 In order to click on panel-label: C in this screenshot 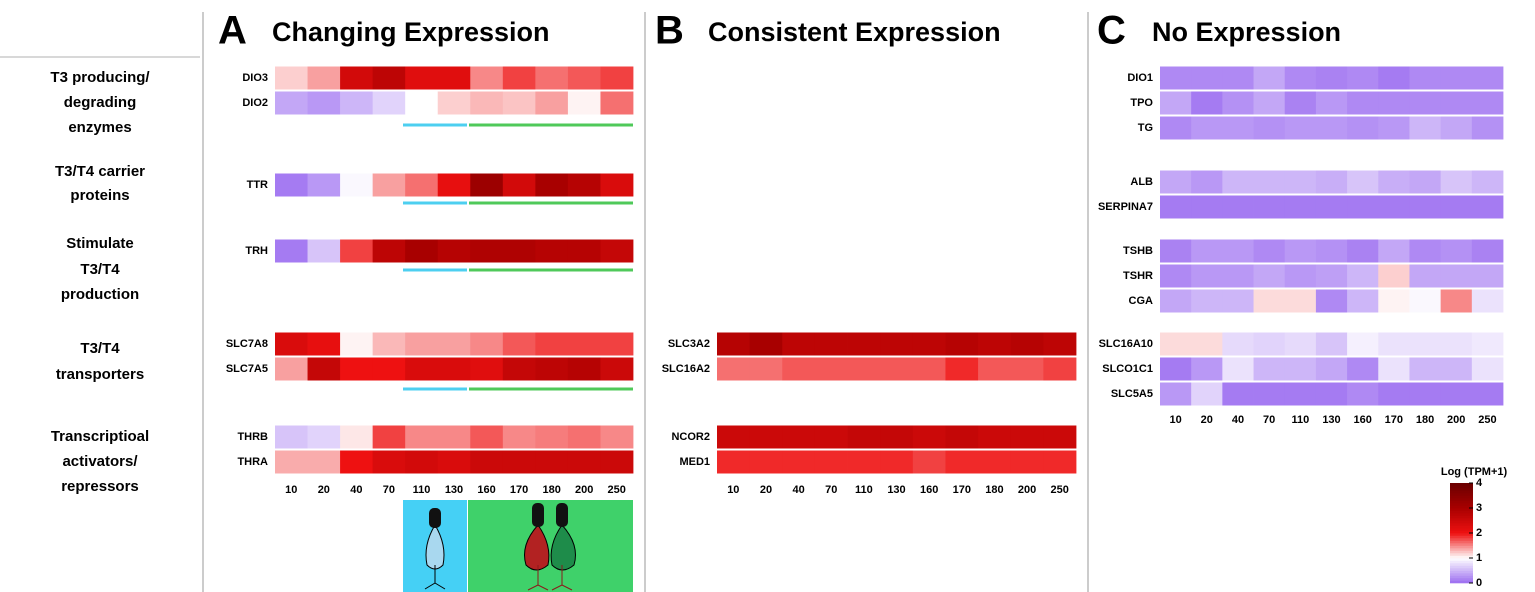, I will do `click(1111, 31)`.